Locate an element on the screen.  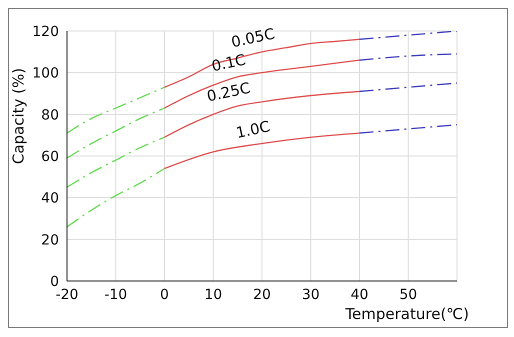
y-tick-label: 20 is located at coordinates (50, 240).